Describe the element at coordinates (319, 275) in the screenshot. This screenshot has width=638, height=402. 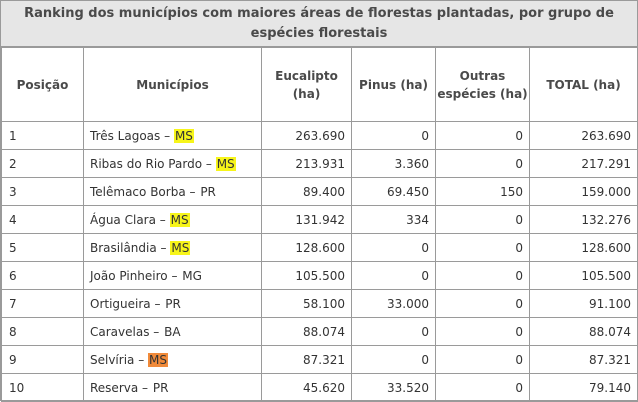
I see `table-row: 6 João Pinheiro – MG 105.500 0 0 105.500` at that location.